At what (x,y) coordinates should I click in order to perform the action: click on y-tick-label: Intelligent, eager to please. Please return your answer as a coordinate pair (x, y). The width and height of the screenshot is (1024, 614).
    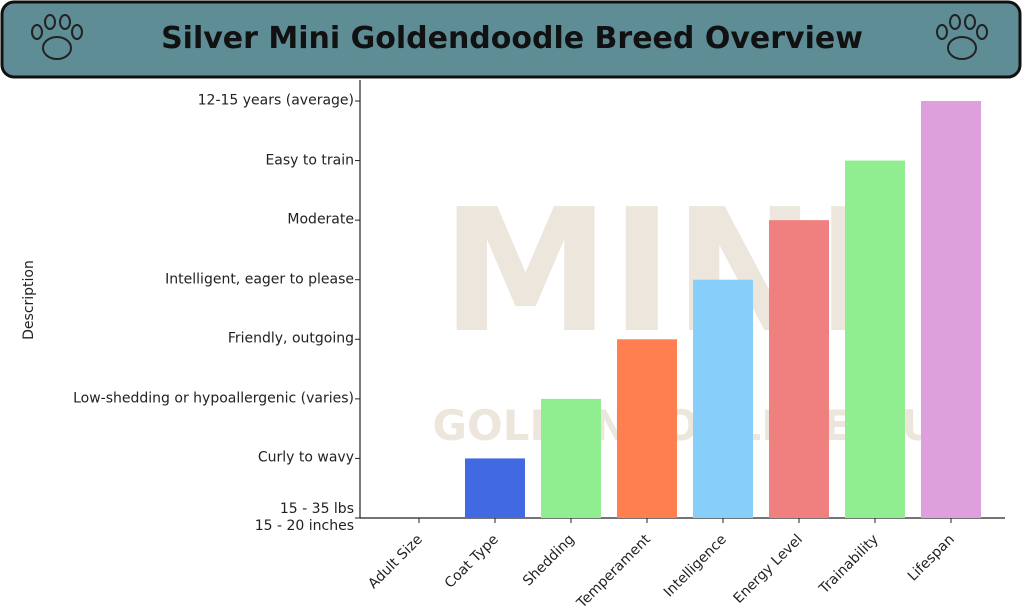
    Looking at the image, I should click on (259, 279).